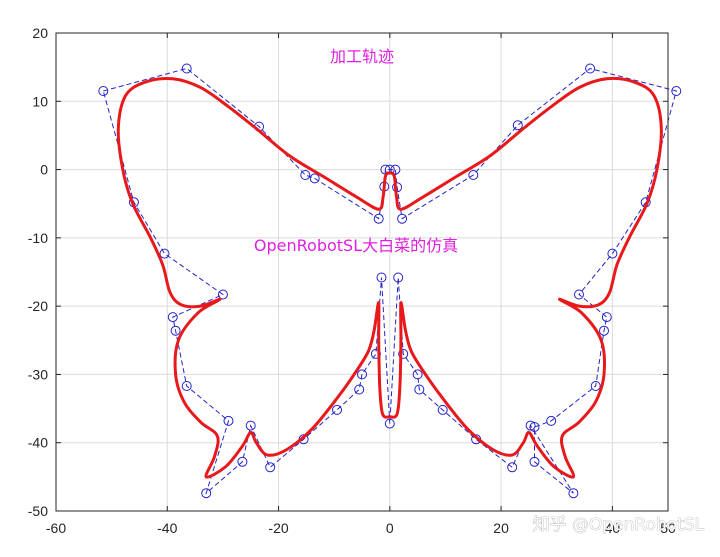 The image size is (720, 557). What do you see at coordinates (390, 528) in the screenshot?
I see `x-tick-label: 0` at bounding box center [390, 528].